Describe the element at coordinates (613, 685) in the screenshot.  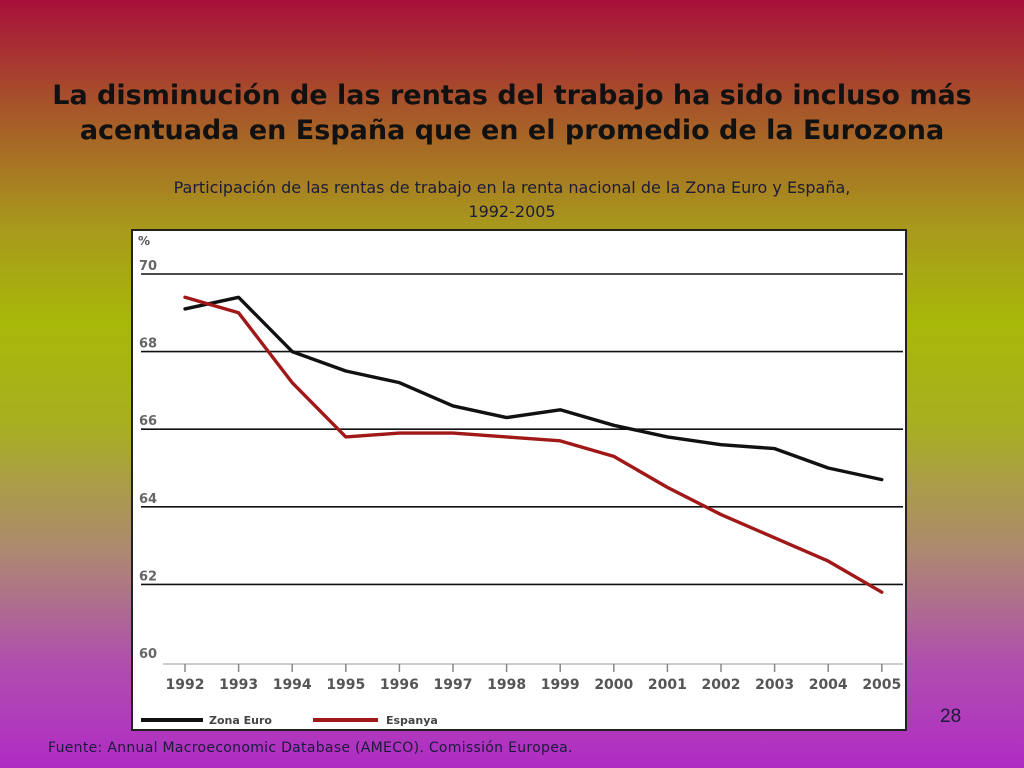
I see `x-tick-label-2000: 2000` at that location.